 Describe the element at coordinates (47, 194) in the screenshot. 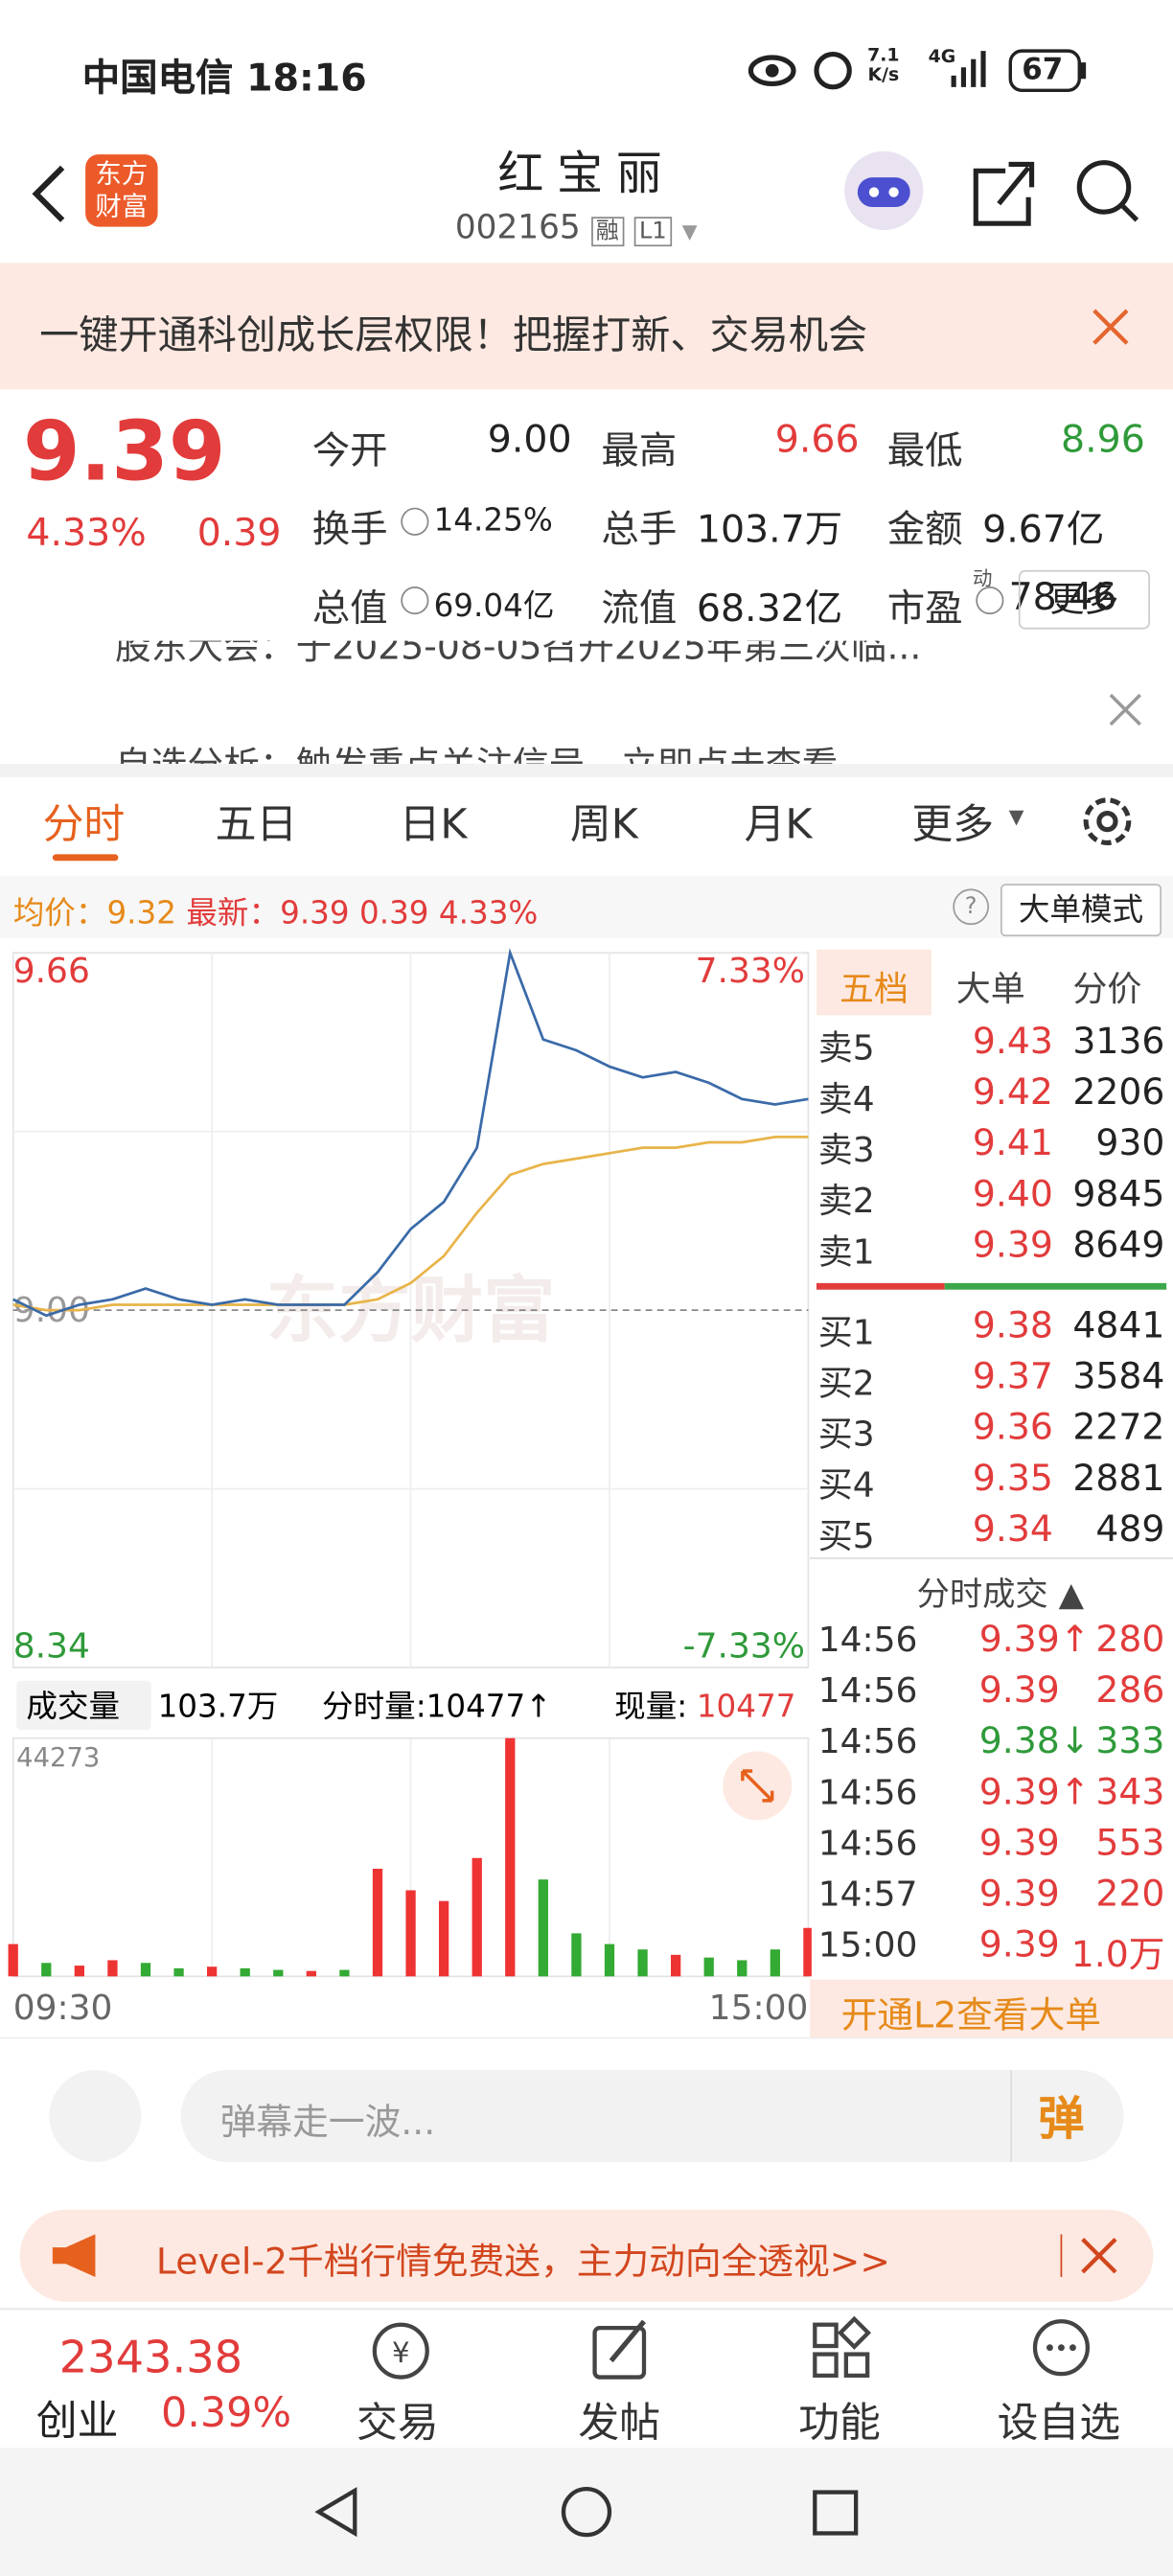

I see `back-button` at that location.